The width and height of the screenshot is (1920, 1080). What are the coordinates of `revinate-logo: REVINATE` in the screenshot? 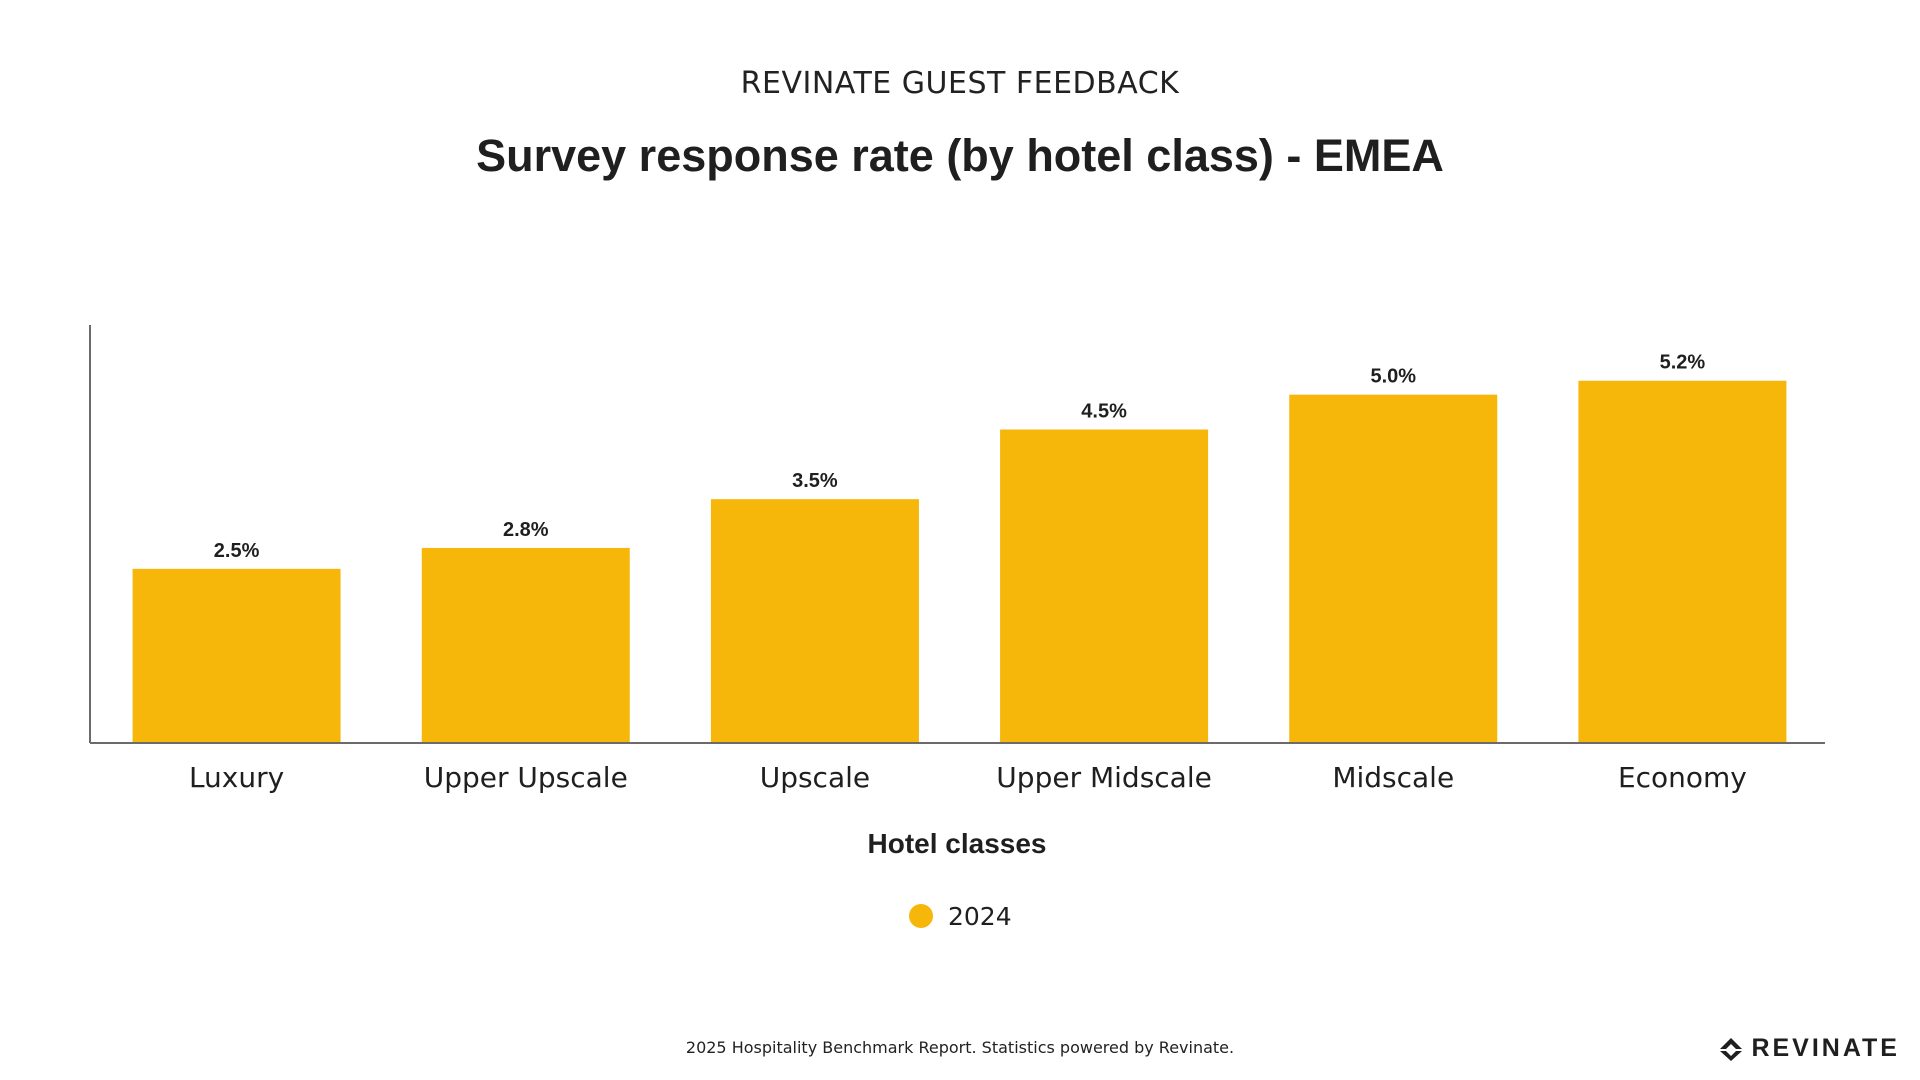 It's located at (1809, 1048).